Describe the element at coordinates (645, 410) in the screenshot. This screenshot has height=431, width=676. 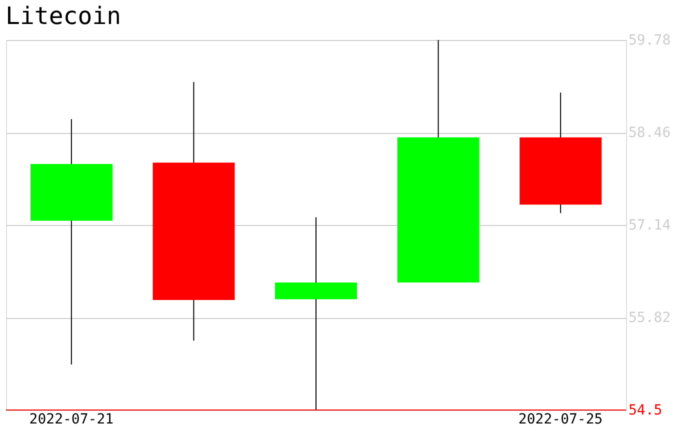
I see `y-tick-label: 54.5` at that location.